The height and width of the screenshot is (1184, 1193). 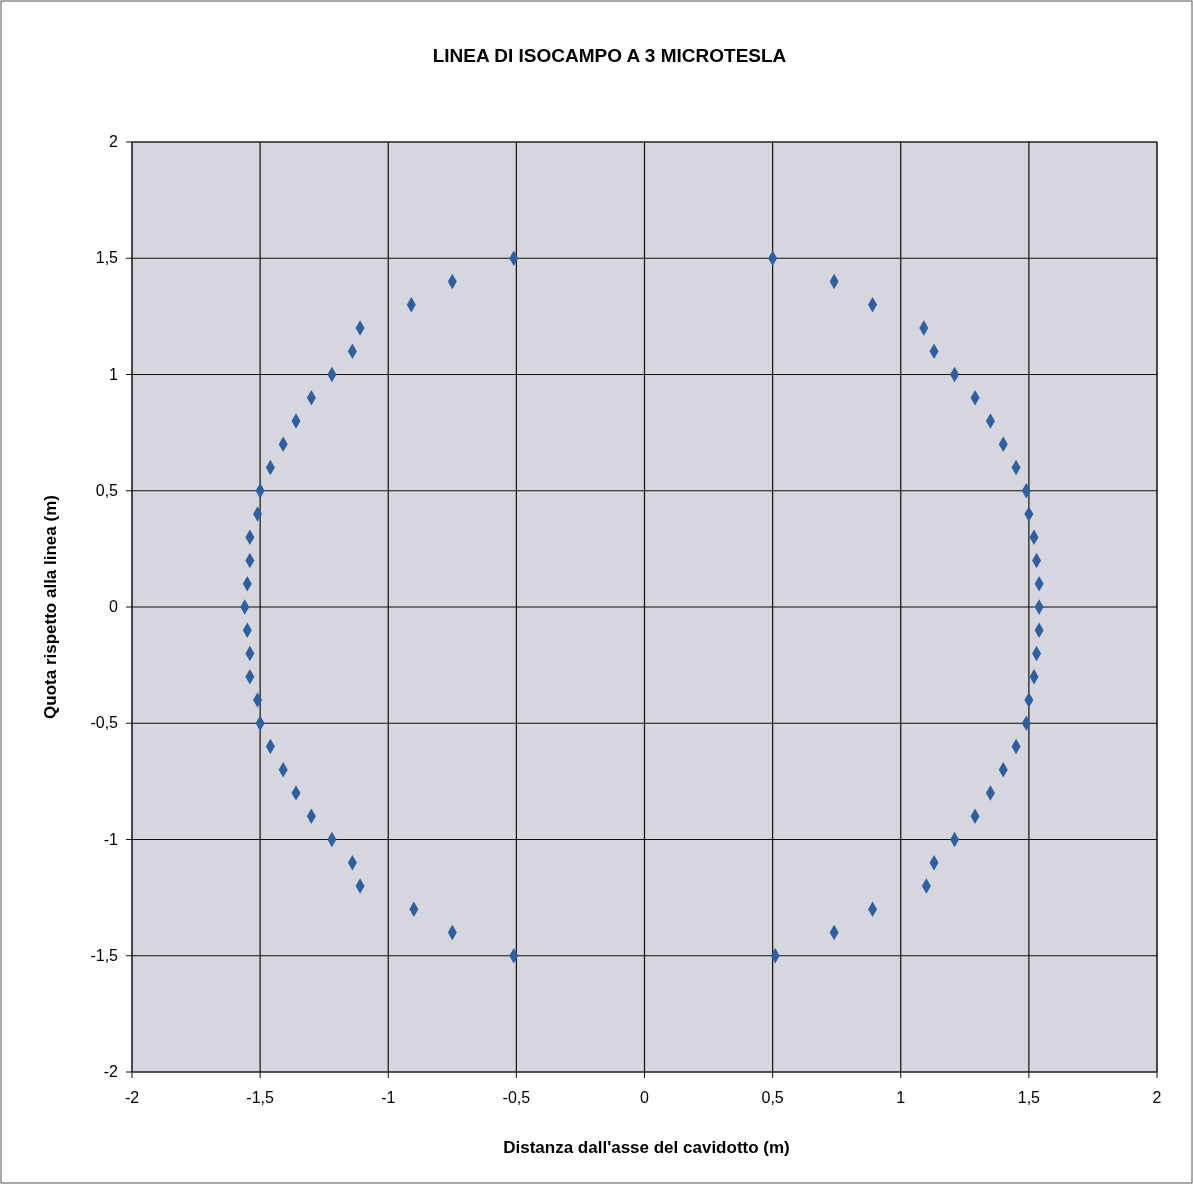 What do you see at coordinates (388, 1097) in the screenshot?
I see `x-tick-label: -1` at bounding box center [388, 1097].